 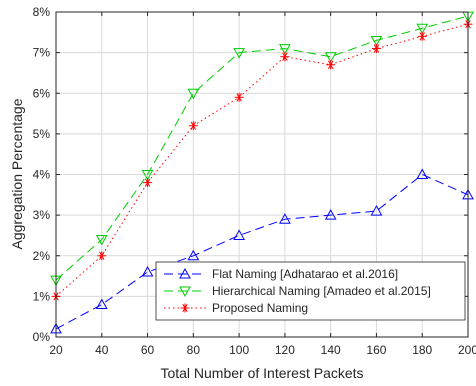 I want to click on x-tick-label: 20, so click(x=56, y=350).